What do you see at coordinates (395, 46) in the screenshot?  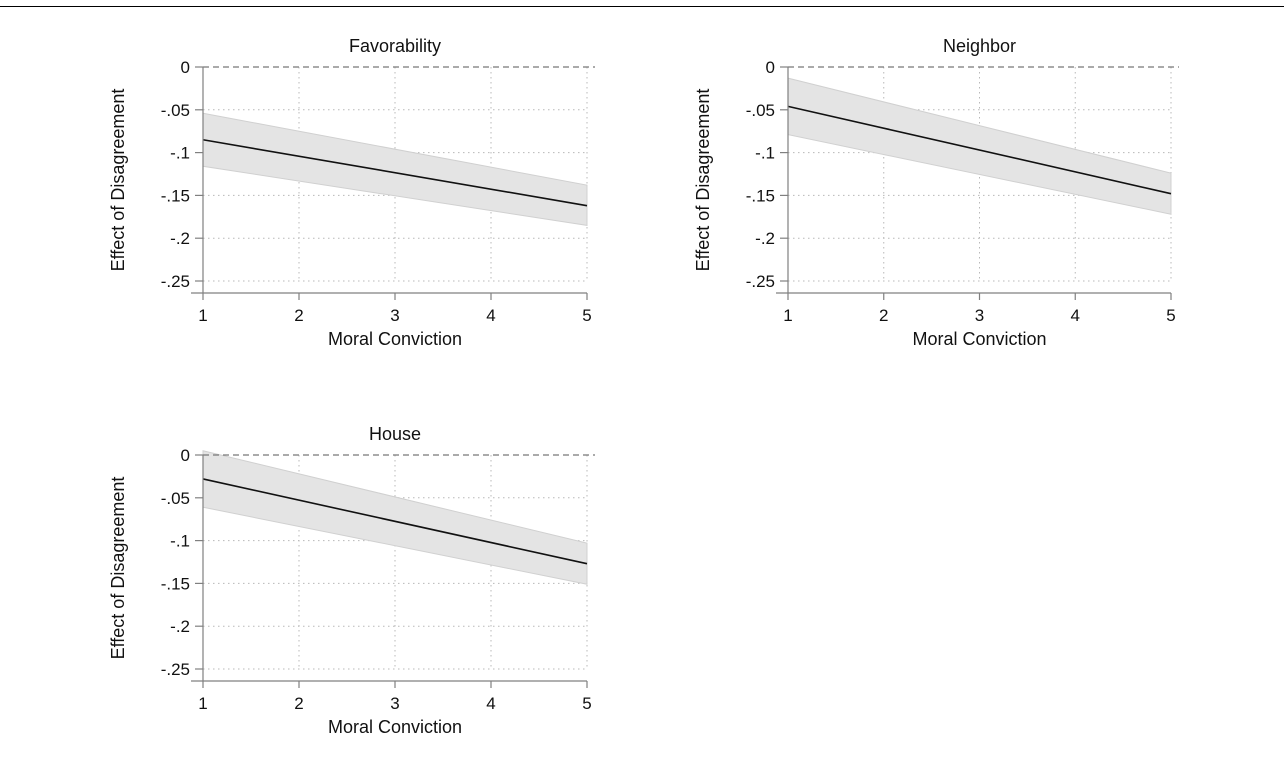 I see `chart-title: Favorability` at bounding box center [395, 46].